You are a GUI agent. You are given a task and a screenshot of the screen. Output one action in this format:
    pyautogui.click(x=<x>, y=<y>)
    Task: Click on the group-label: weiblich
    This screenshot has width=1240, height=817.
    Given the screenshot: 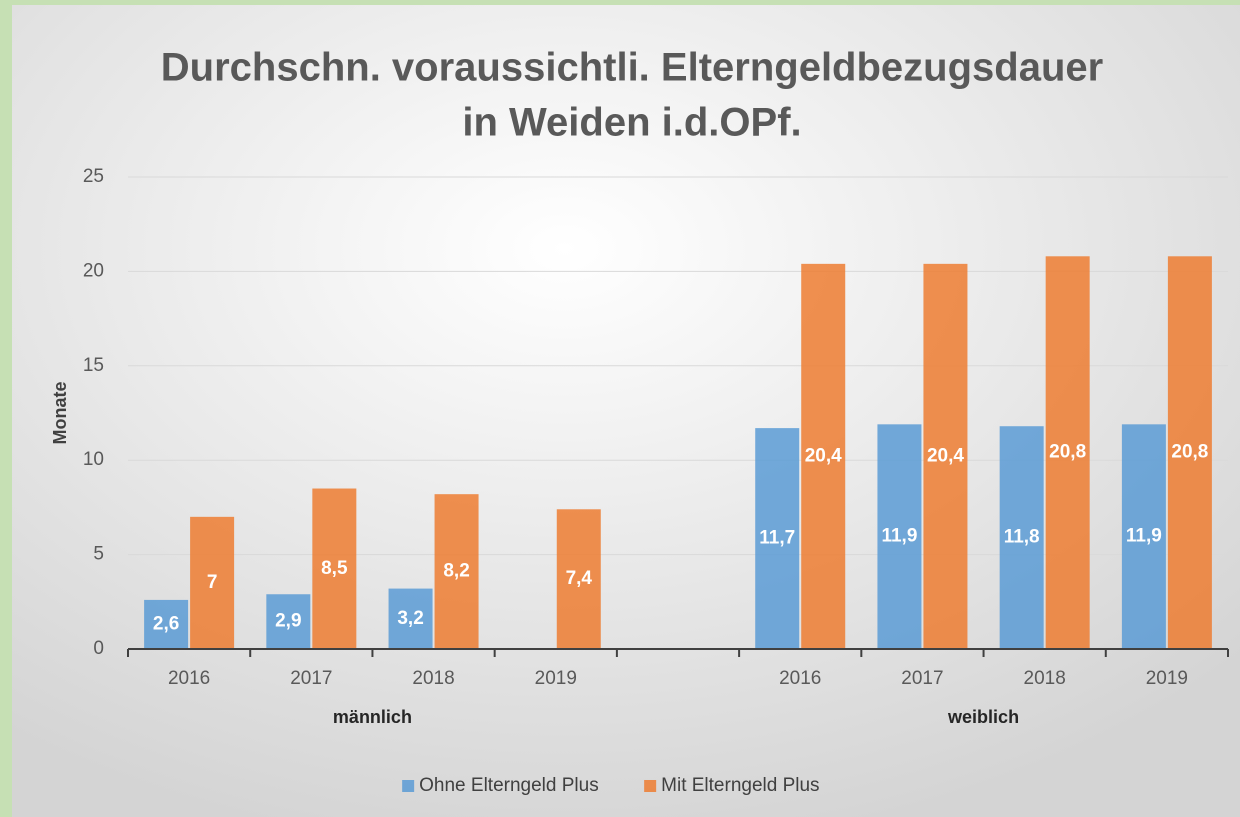 What is the action you would take?
    pyautogui.click(x=983, y=717)
    